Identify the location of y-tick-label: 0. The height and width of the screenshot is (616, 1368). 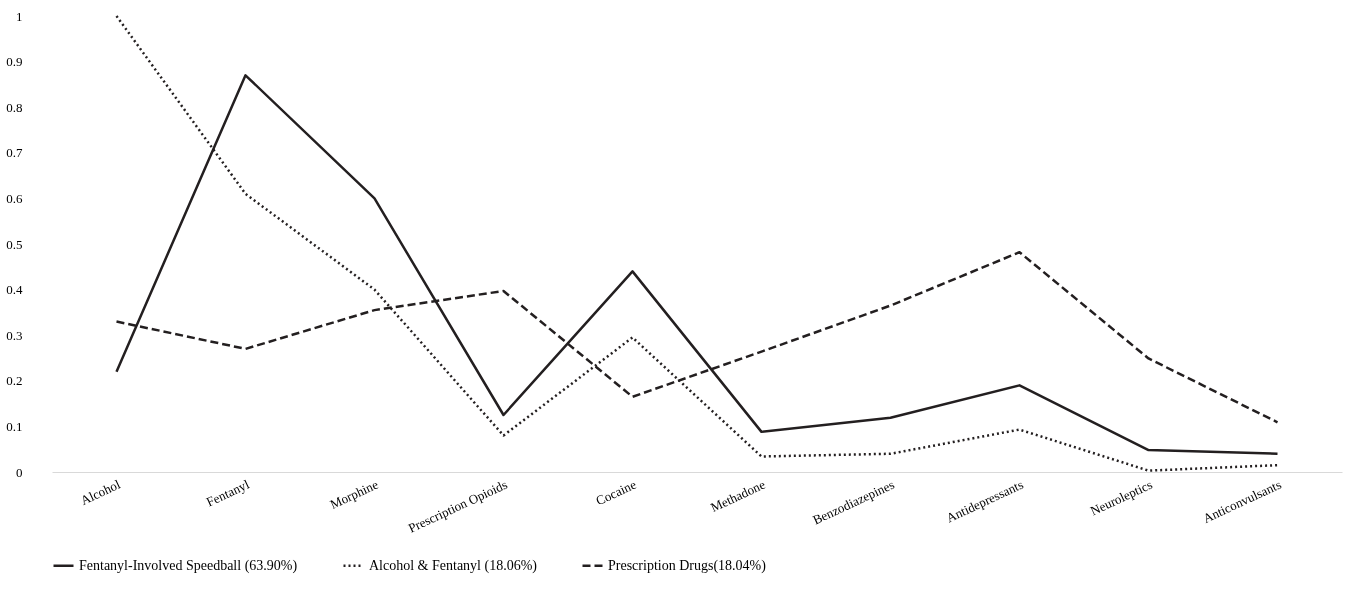
(19, 472).